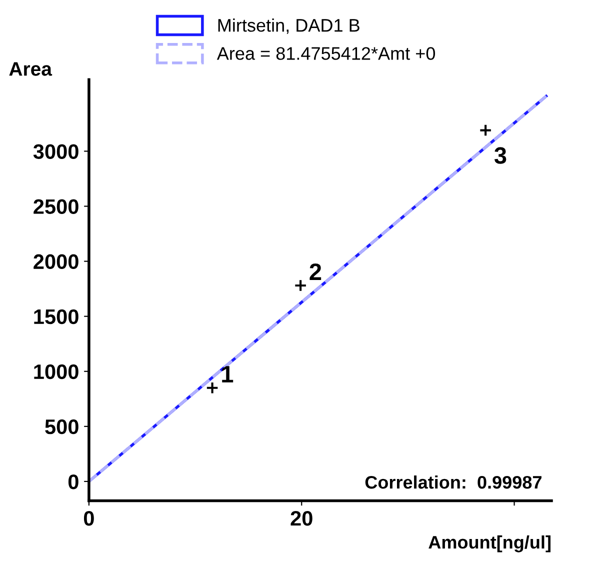  What do you see at coordinates (316, 271) in the screenshot?
I see `annotation: 2` at bounding box center [316, 271].